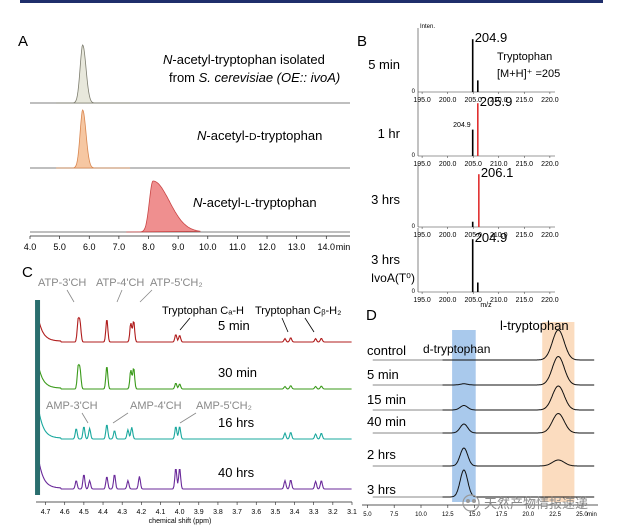 Image resolution: width=623 pixels, height=529 pixels. What do you see at coordinates (270, 77) in the screenshot?
I see `series-label-line2-part-1: S. cerevisiae (OE:: ivoA)` at bounding box center [270, 77].